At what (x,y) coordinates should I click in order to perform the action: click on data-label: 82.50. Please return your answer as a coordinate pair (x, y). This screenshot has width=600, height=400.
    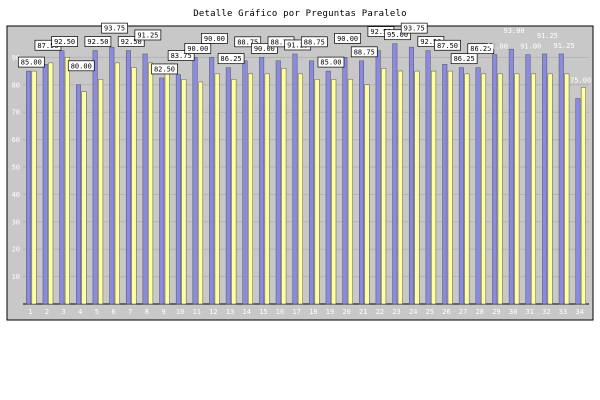
    Looking at the image, I should click on (164, 69).